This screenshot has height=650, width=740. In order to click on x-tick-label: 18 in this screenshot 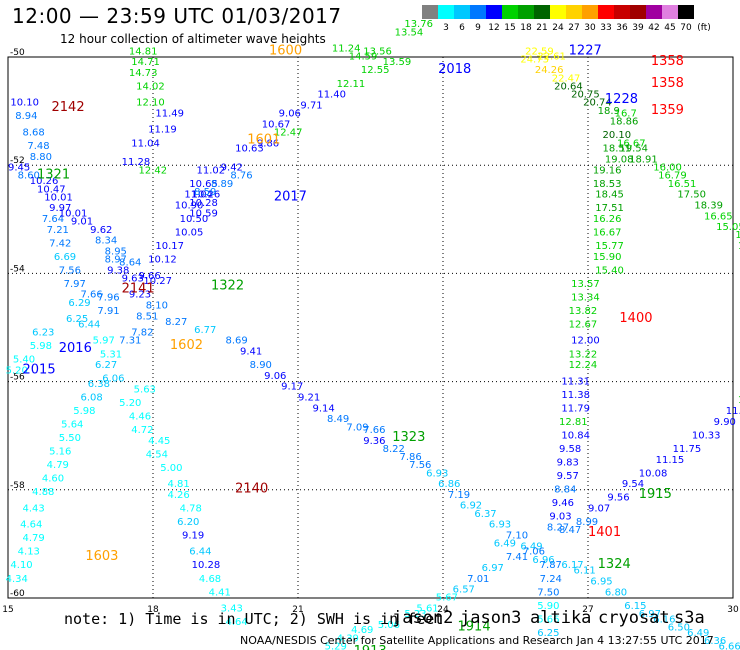, I will do `click(153, 610)`.